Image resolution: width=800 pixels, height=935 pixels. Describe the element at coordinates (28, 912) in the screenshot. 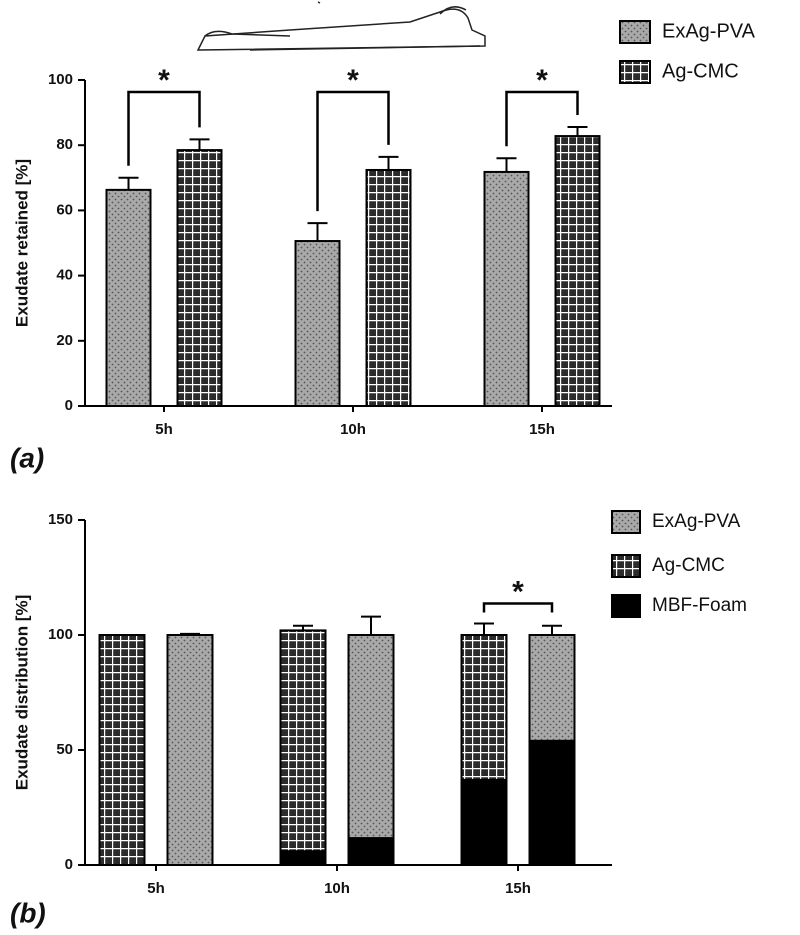

I see `panel-label: (b)` at that location.